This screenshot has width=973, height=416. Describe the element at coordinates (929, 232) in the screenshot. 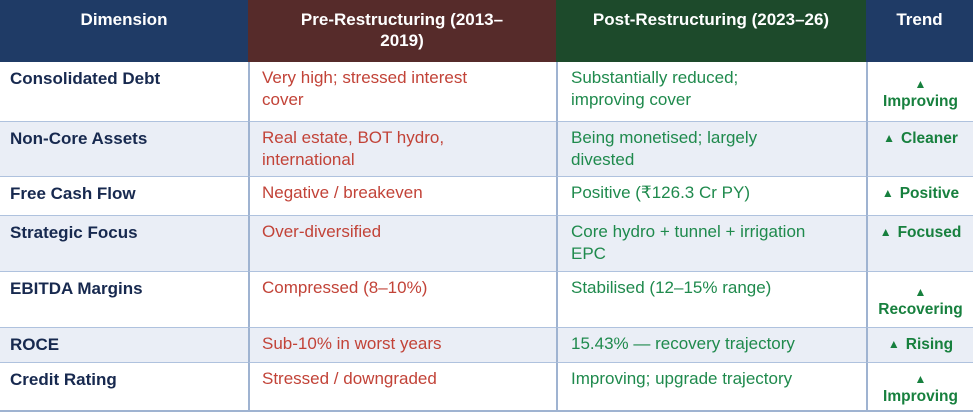

I see `trend-label: Focused` at that location.